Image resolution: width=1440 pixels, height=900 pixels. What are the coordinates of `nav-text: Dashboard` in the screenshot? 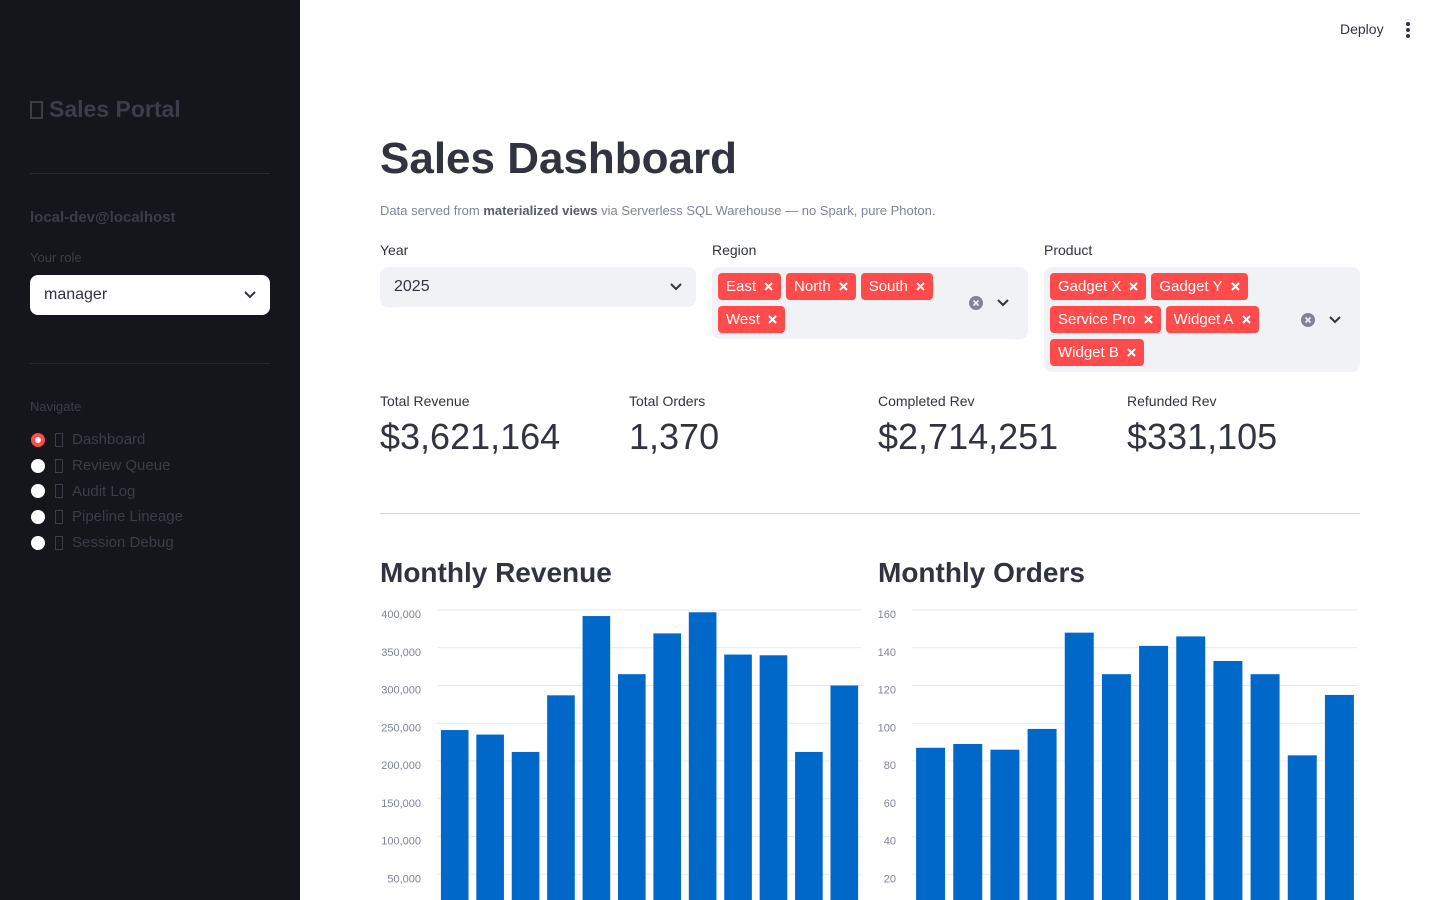 It's located at (109, 440).